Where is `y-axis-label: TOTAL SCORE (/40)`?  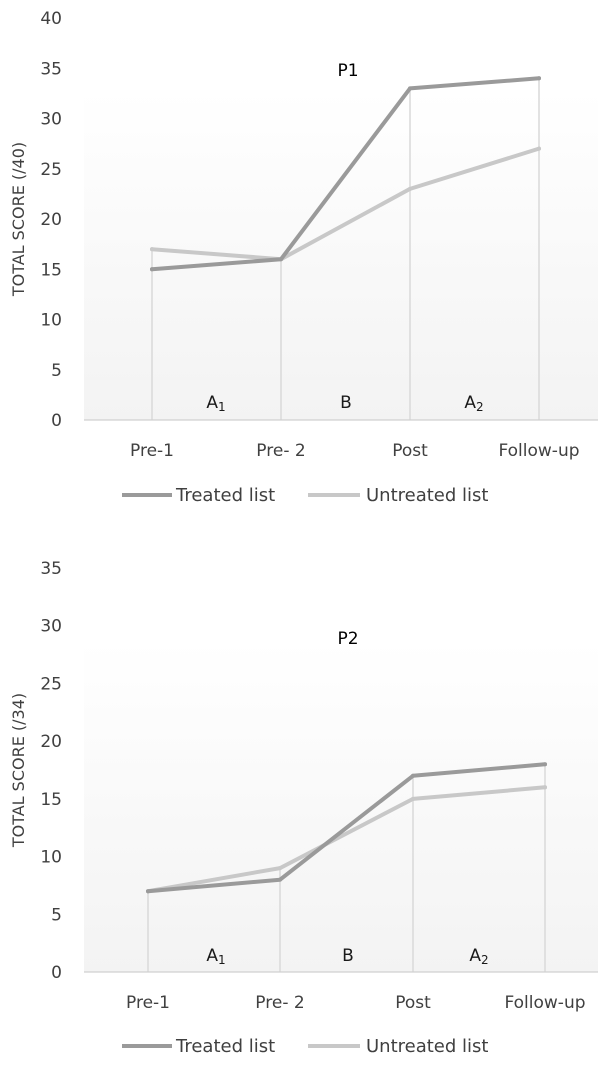 y-axis-label: TOTAL SCORE (/40) is located at coordinates (18, 219).